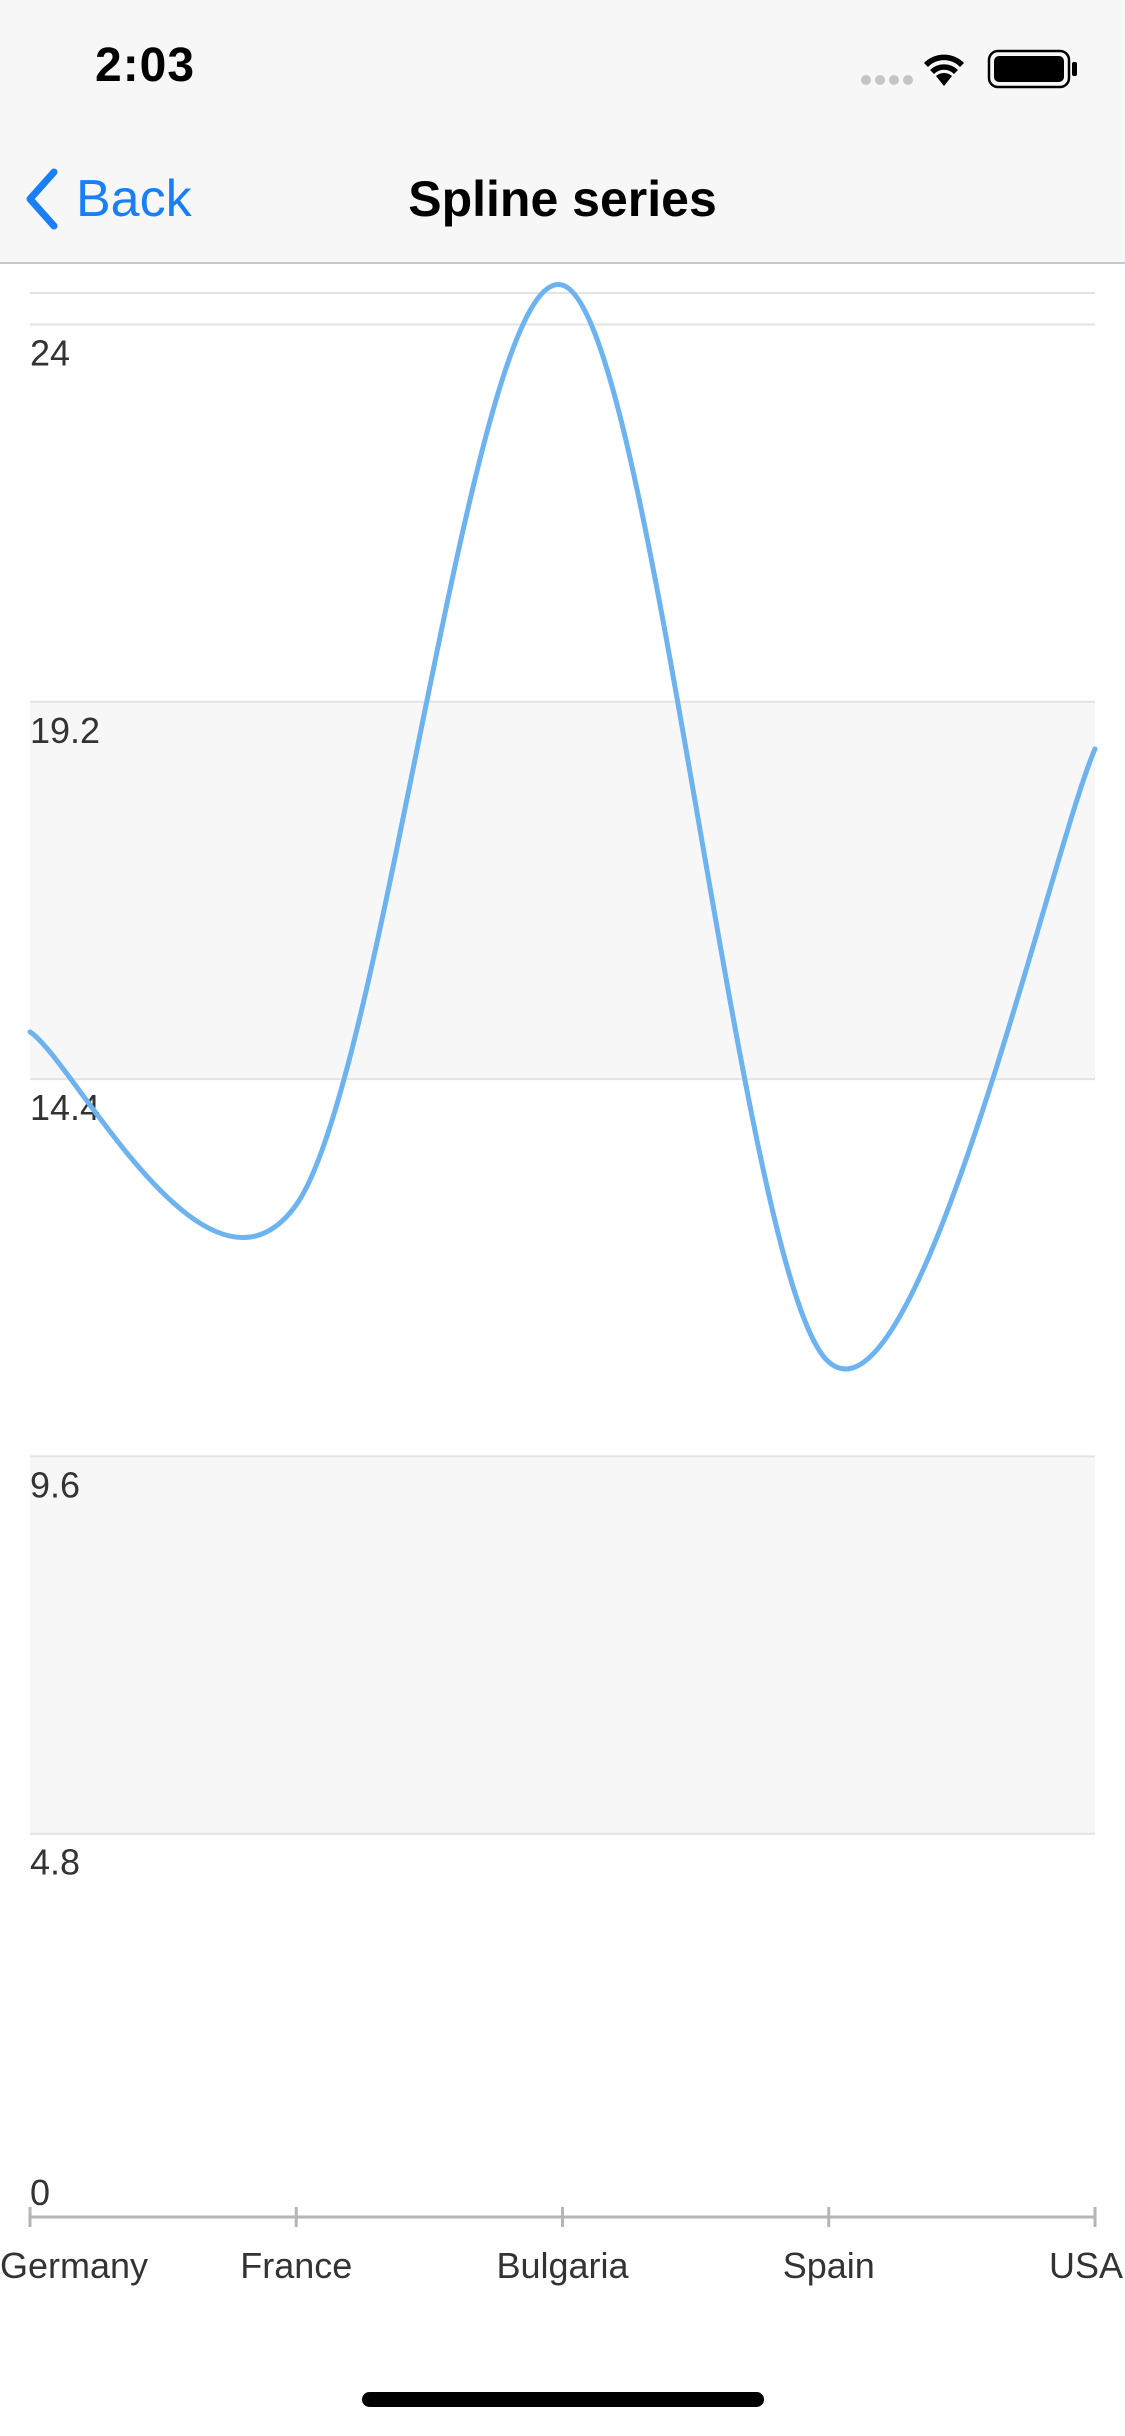 Image resolution: width=1125 pixels, height=2436 pixels. I want to click on status-bar: 2:03, so click(562, 66).